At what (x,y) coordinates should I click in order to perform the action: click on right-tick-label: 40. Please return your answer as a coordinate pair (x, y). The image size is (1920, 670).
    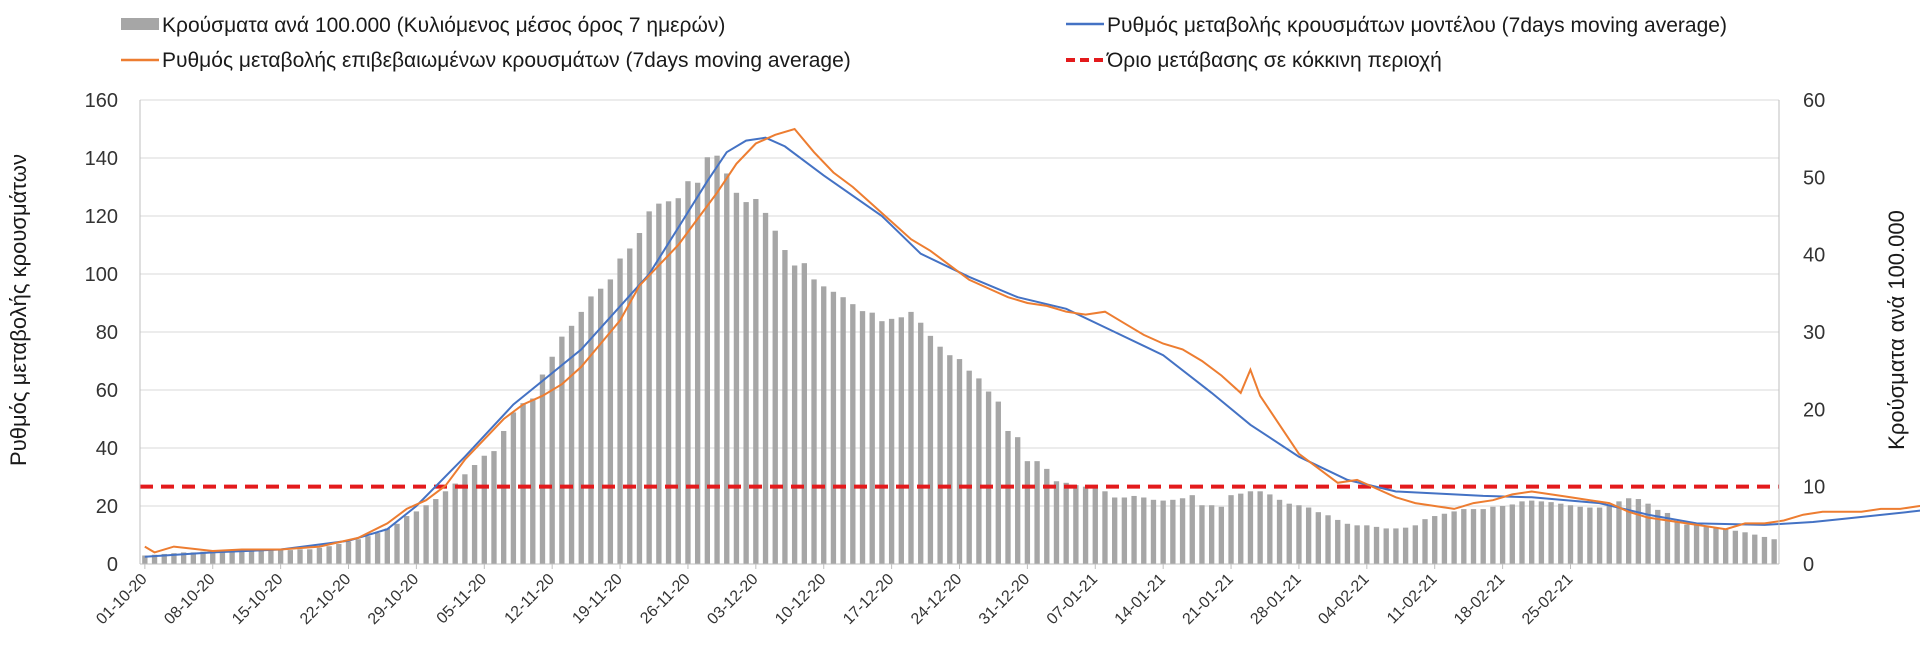
    Looking at the image, I should click on (1814, 256).